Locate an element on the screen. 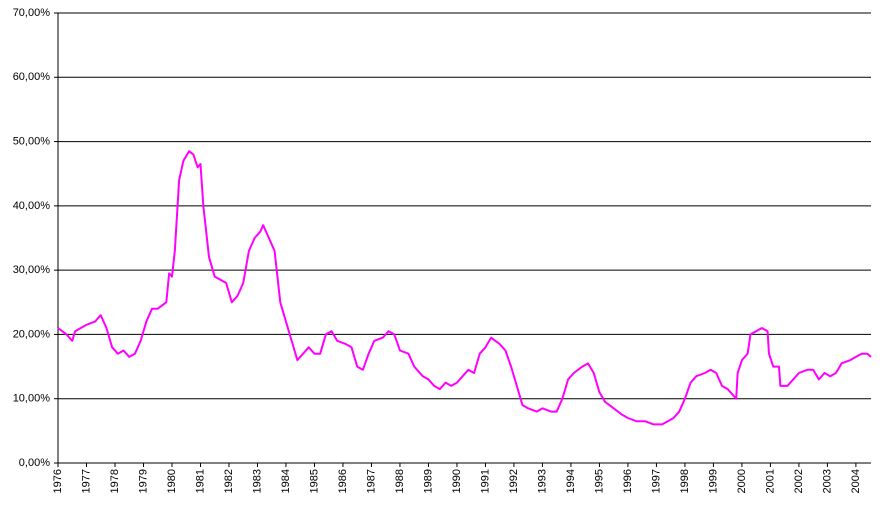  x-tick-label: 1985 is located at coordinates (314, 481).